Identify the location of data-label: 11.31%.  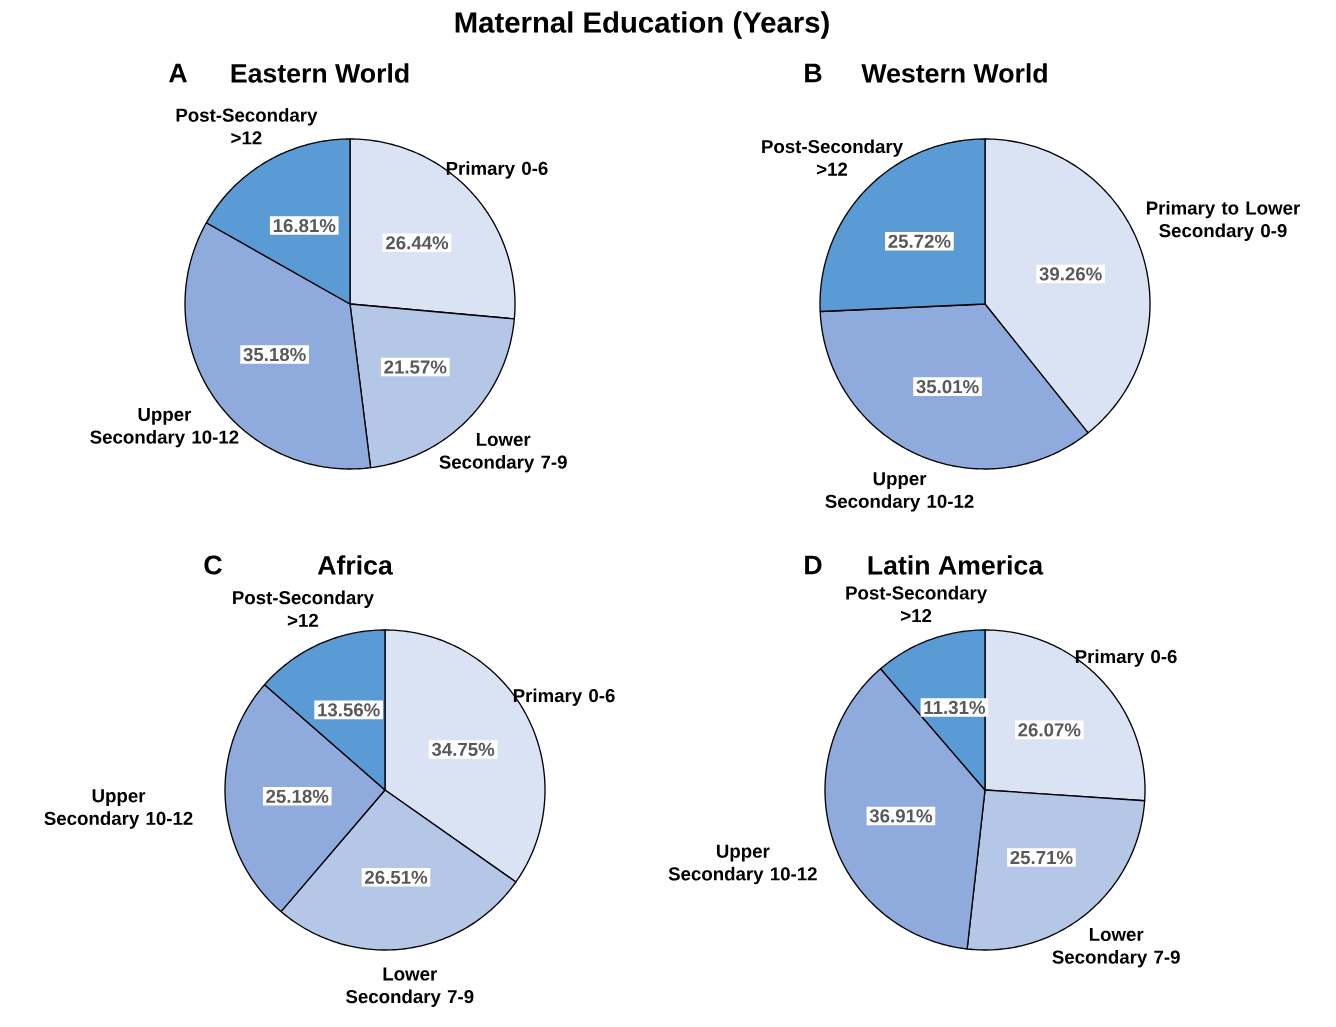
(955, 707).